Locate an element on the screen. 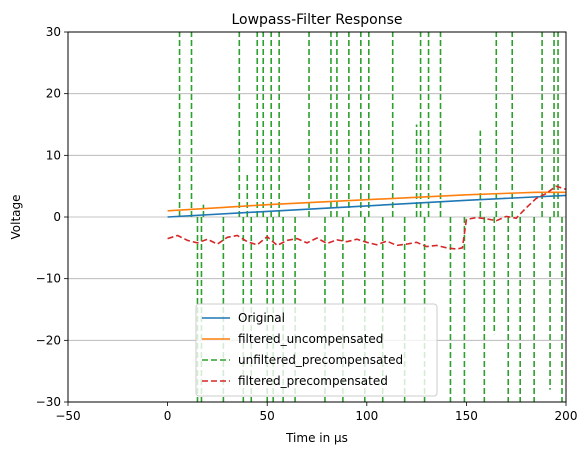 The width and height of the screenshot is (587, 455). y-axis-label: Voltage is located at coordinates (16, 216).